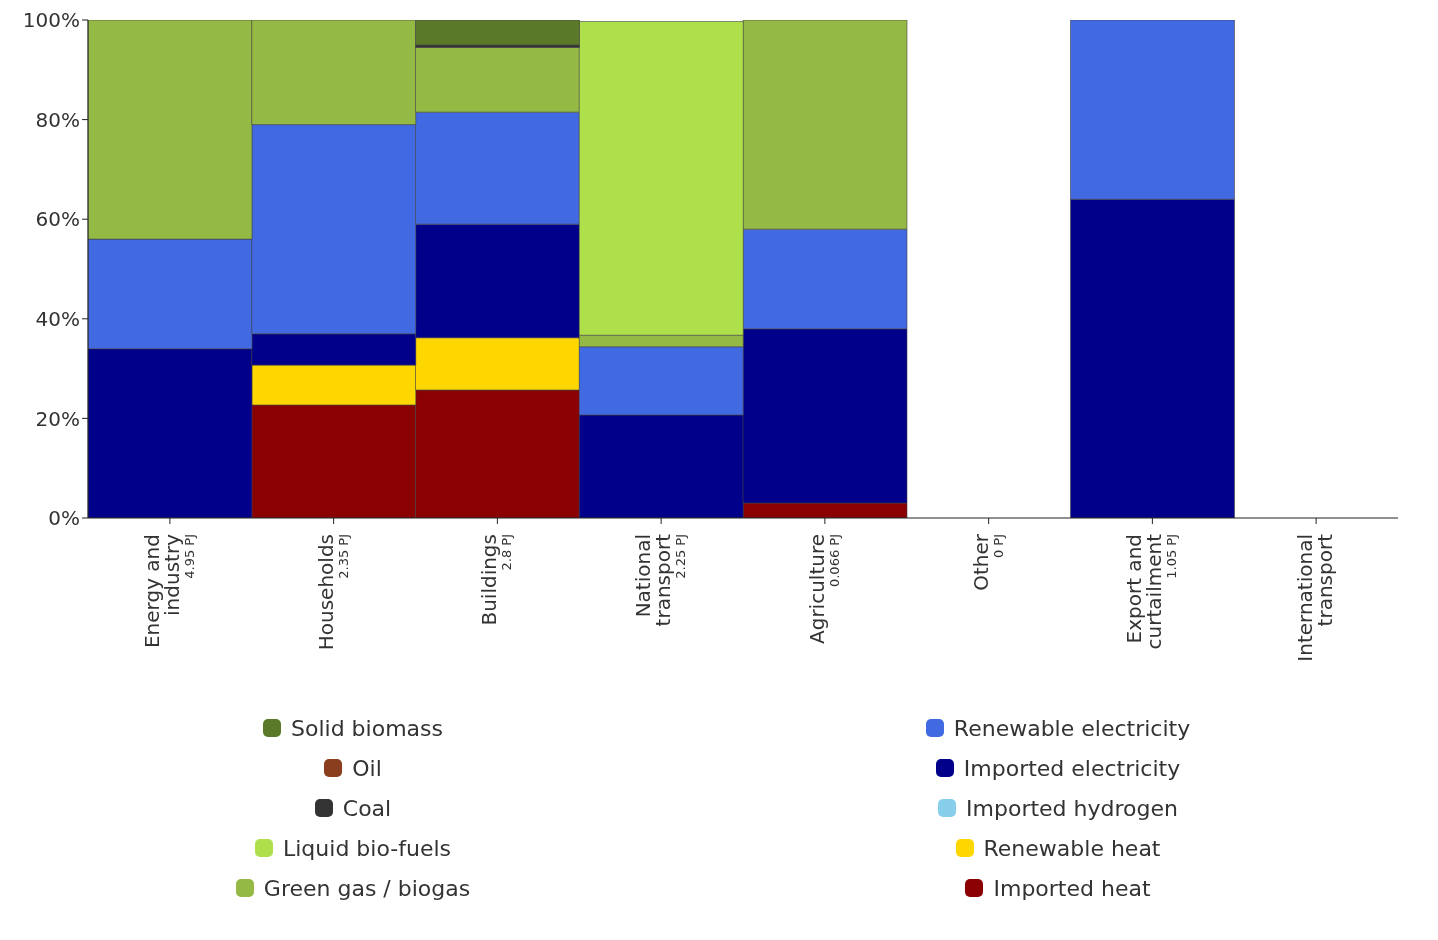 This screenshot has width=1438, height=940. Describe the element at coordinates (64, 518) in the screenshot. I see `y-tick-label: 0%` at that location.